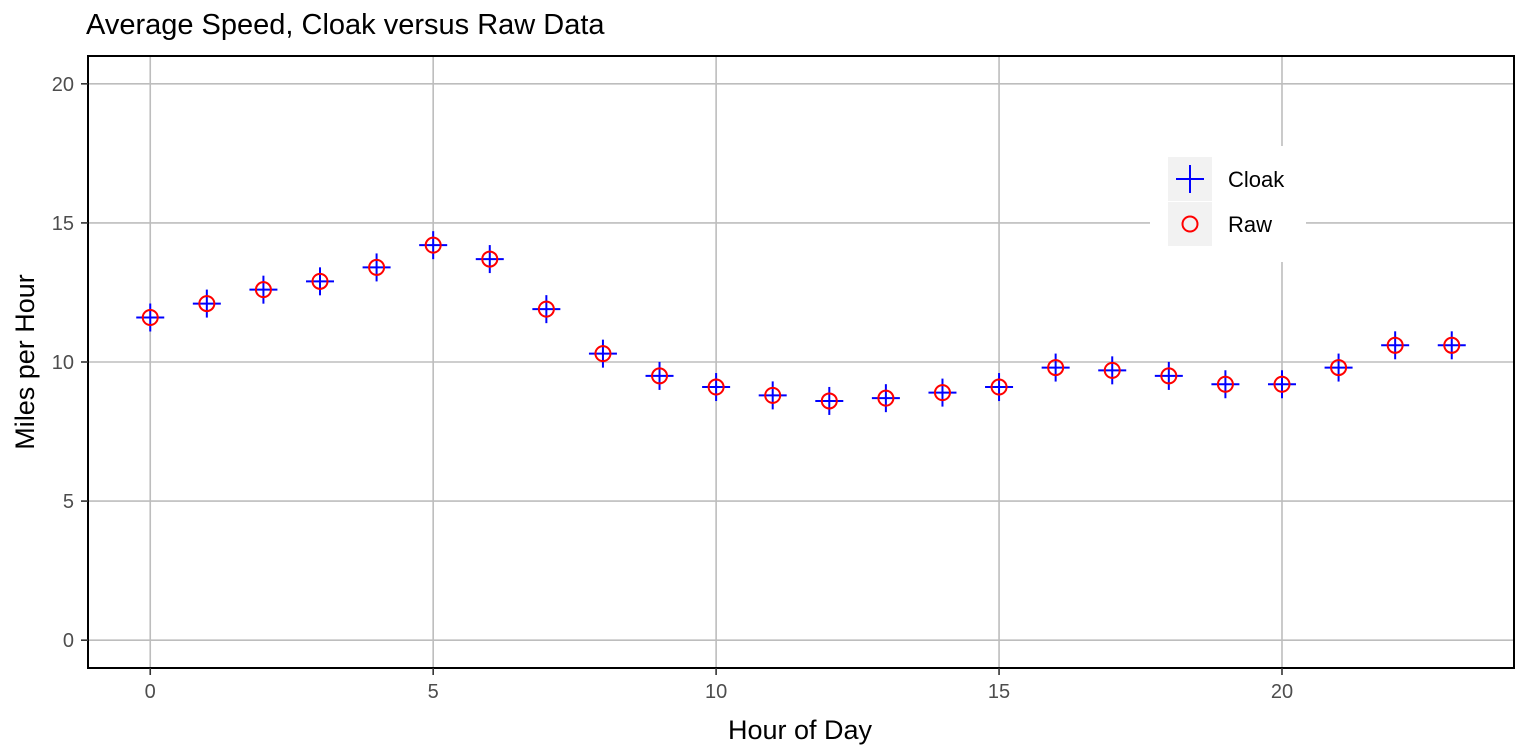 Image resolution: width=1527 pixels, height=751 pixels. Describe the element at coordinates (999, 692) in the screenshot. I see `x-tick-label: 15` at that location.